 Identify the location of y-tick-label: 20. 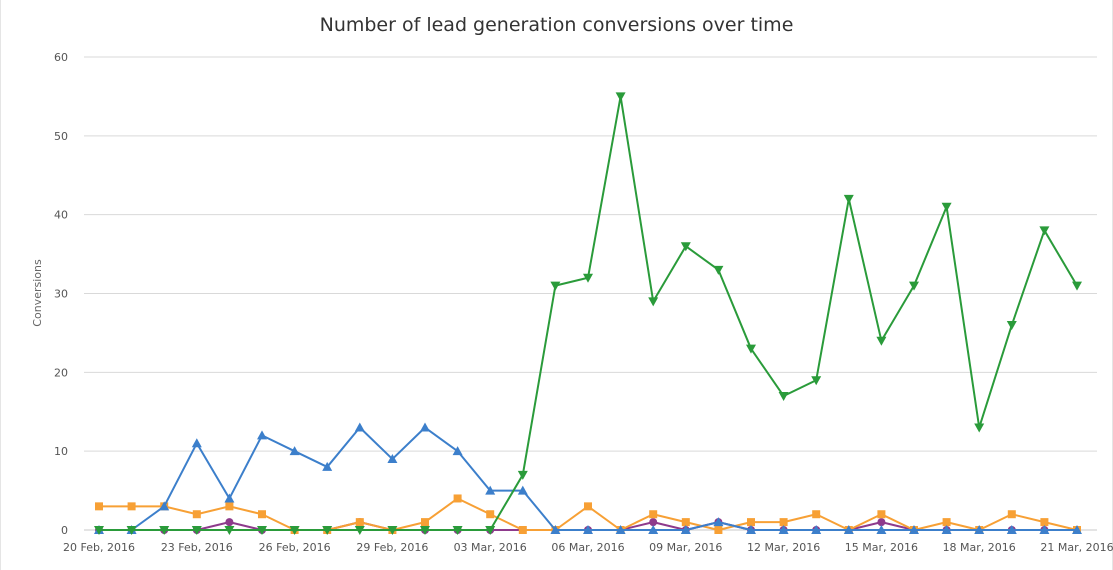
(61, 372).